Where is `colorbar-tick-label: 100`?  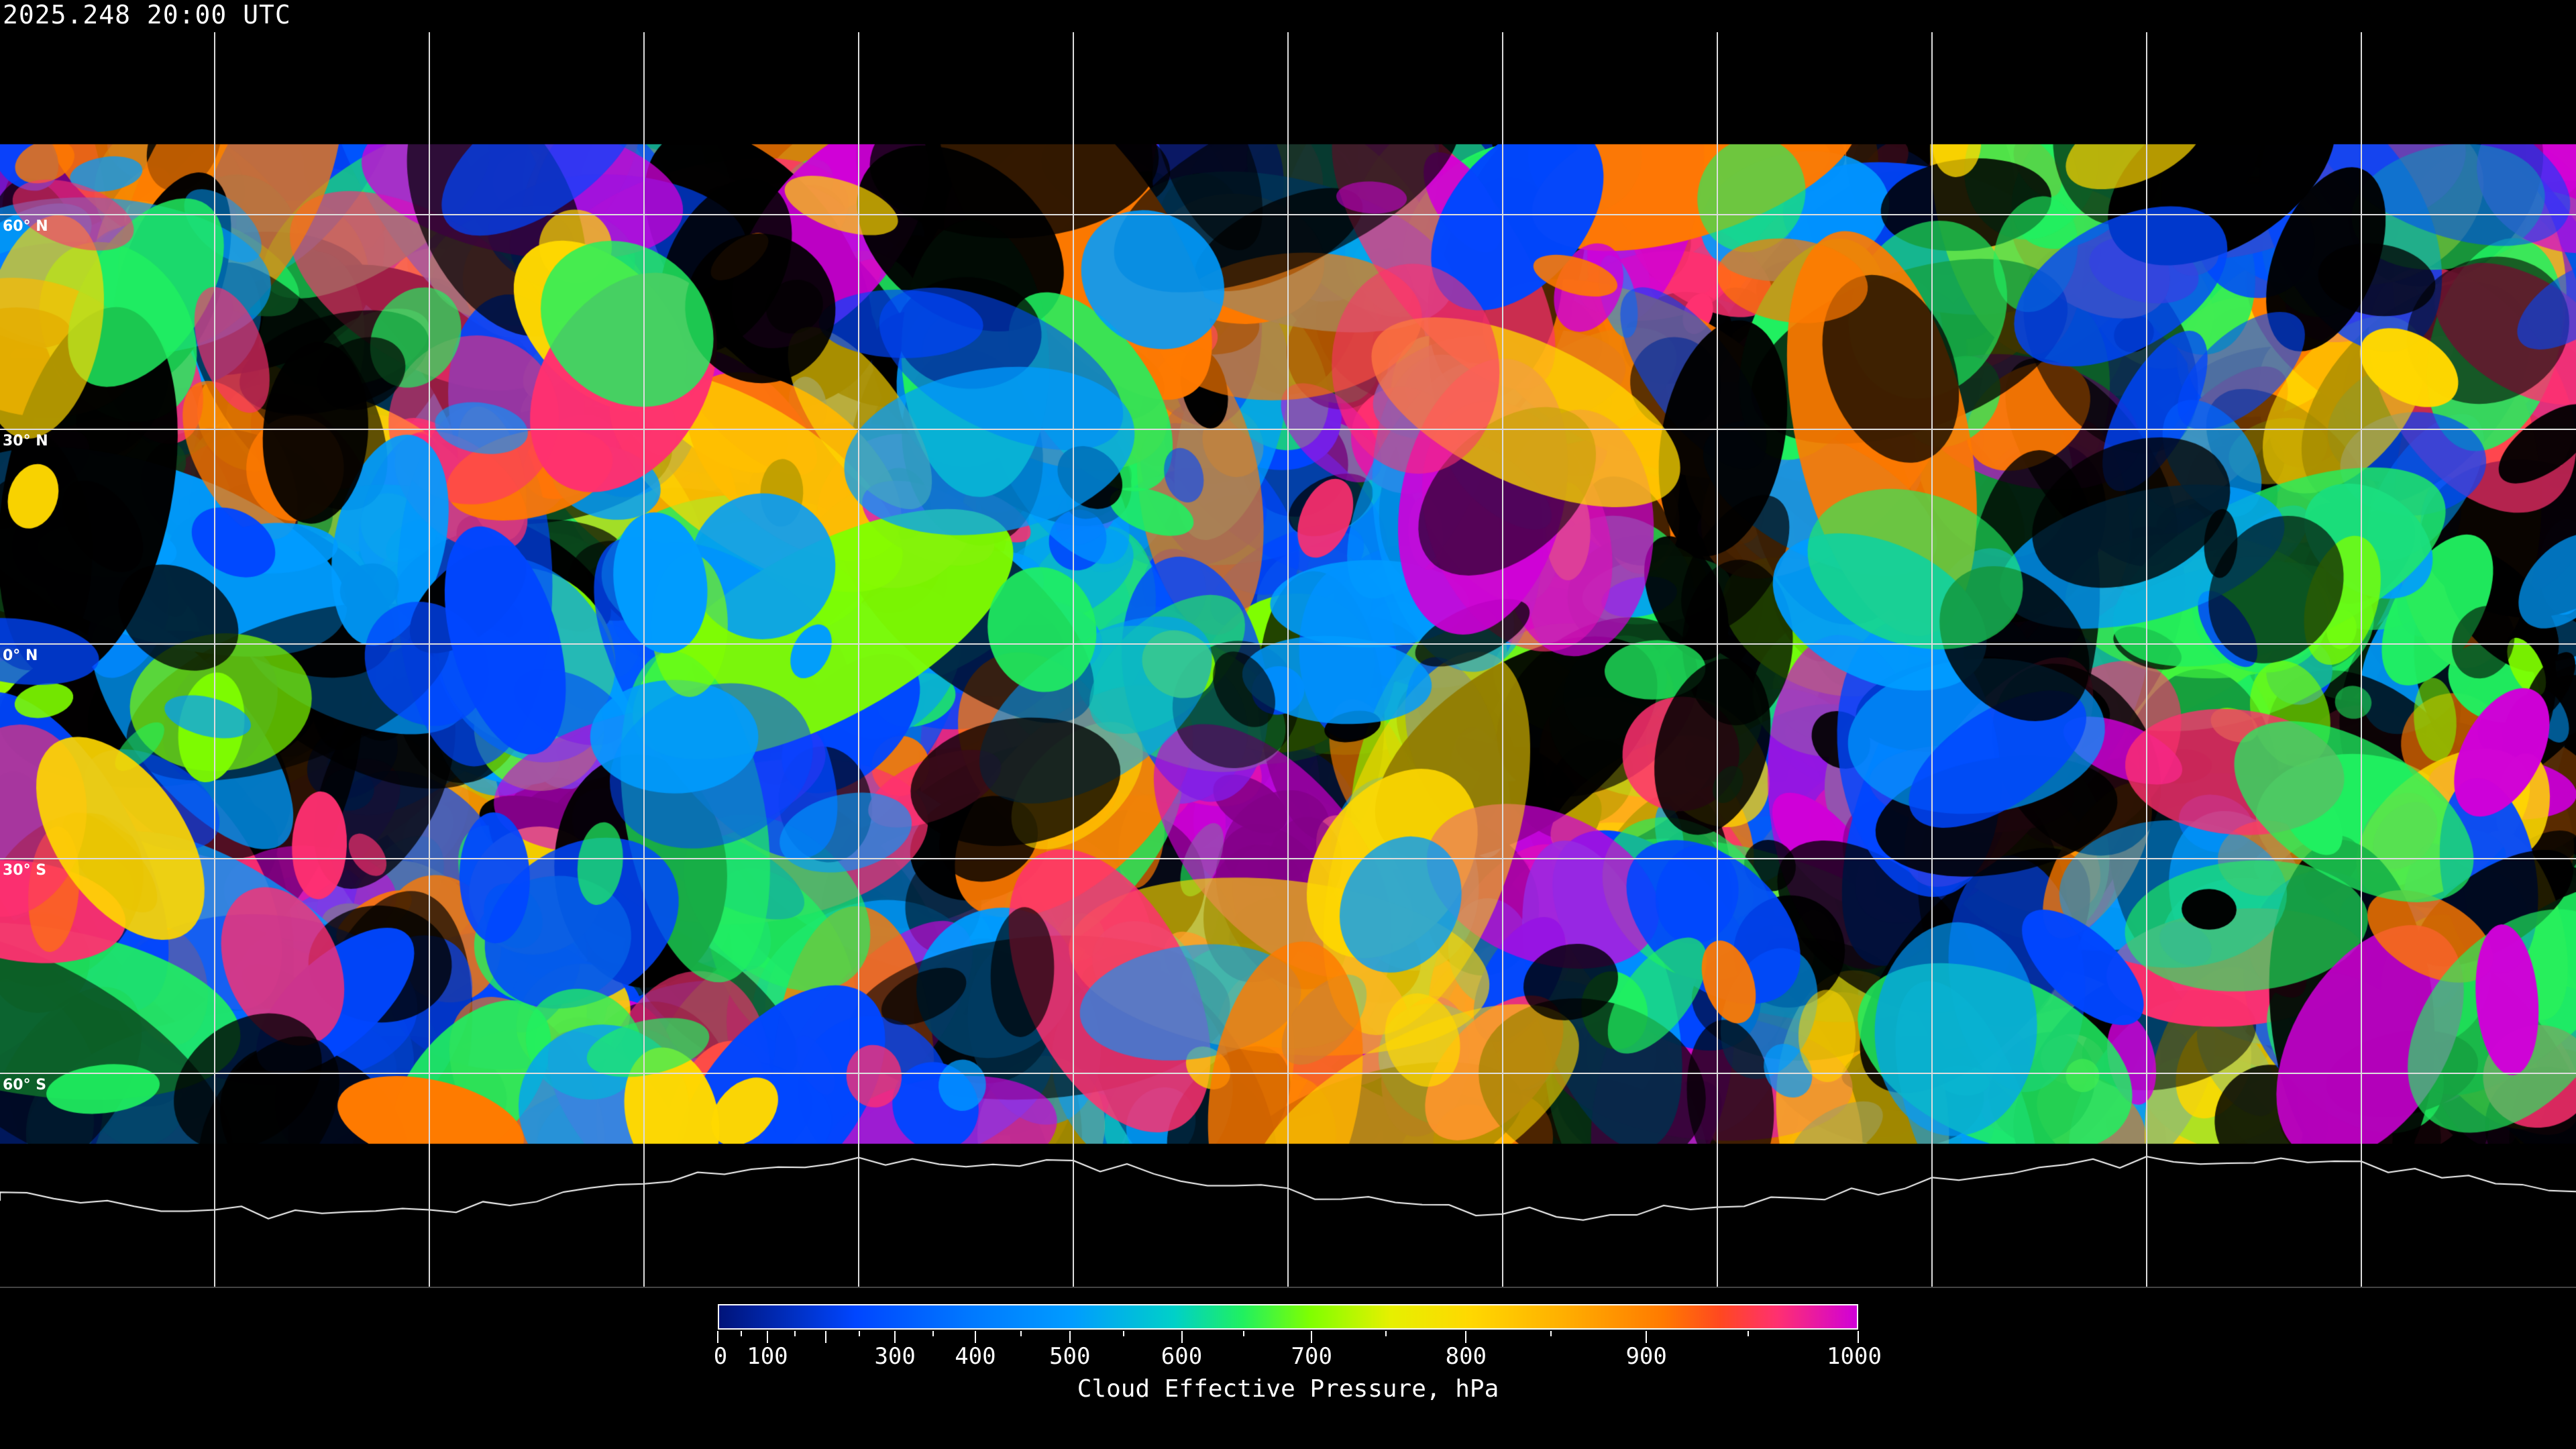
colorbar-tick-label: 100 is located at coordinates (767, 1356).